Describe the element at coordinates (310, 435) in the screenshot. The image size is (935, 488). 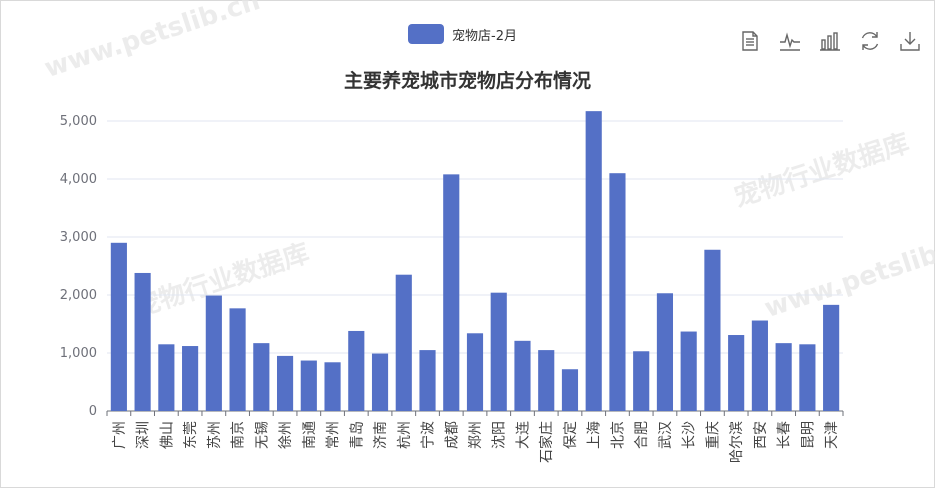
I see `x-tick-label: 南通` at that location.